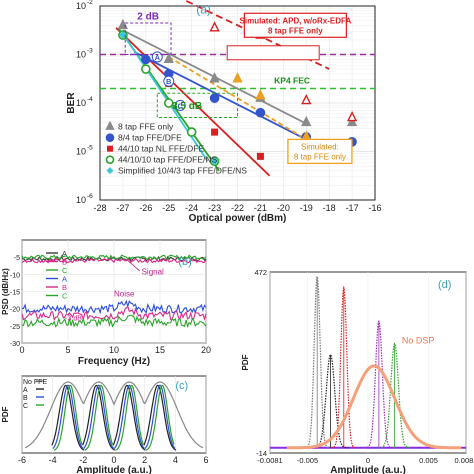 The height and width of the screenshot is (474, 474). What do you see at coordinates (238, 218) in the screenshot?
I see `x-axis-label-a: Optical power (dBm)` at bounding box center [238, 218].